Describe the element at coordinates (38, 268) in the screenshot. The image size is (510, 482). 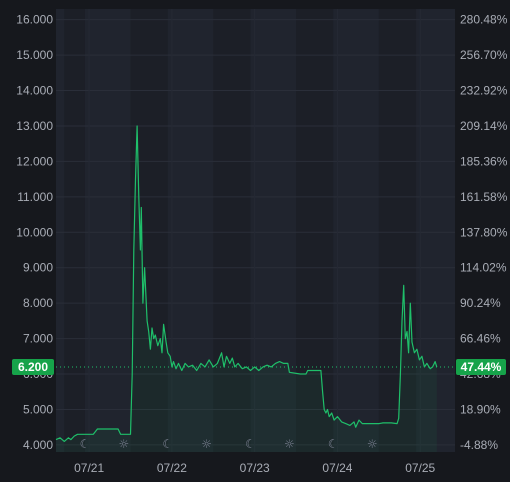
I see `y-left-tick-label: 9.000` at that location.